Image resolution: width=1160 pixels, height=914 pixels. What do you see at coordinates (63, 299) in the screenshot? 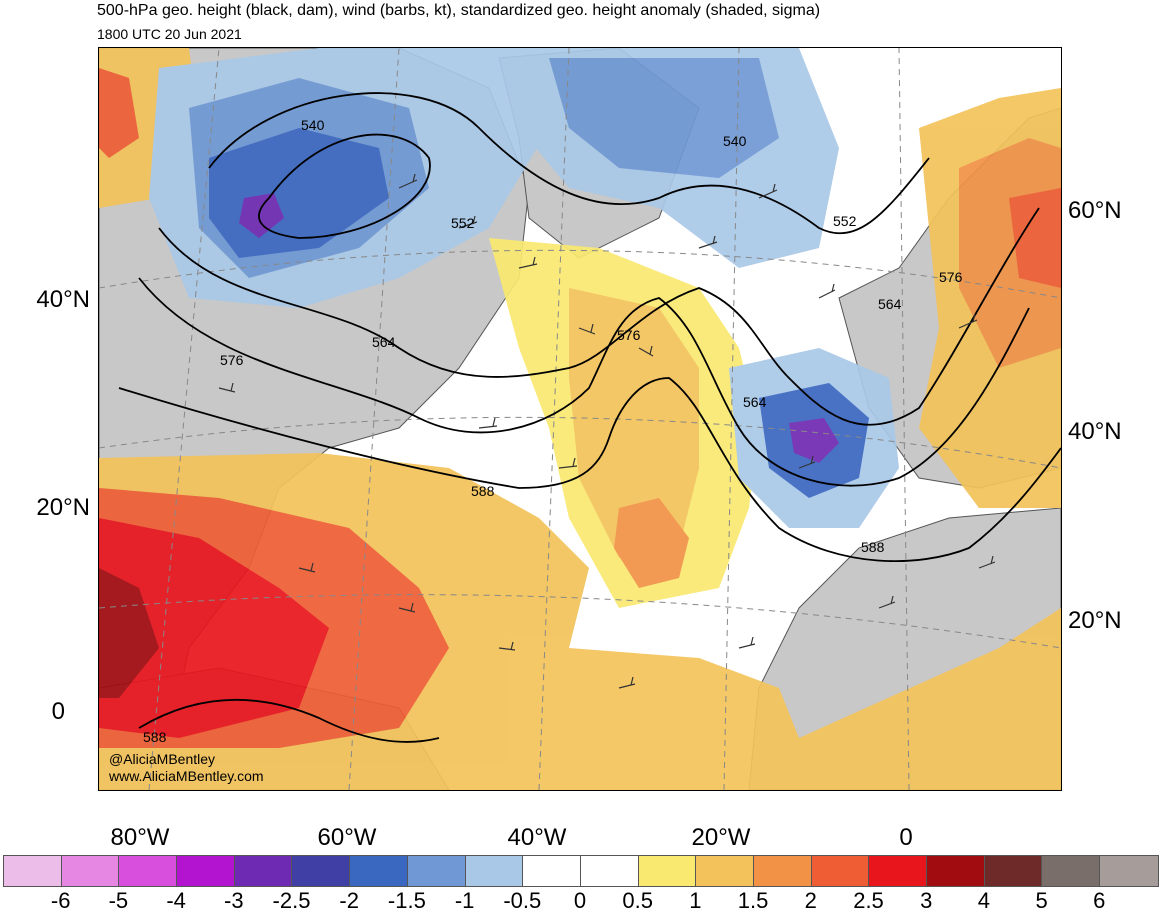
I see `lat-label-left: 40°N` at bounding box center [63, 299].